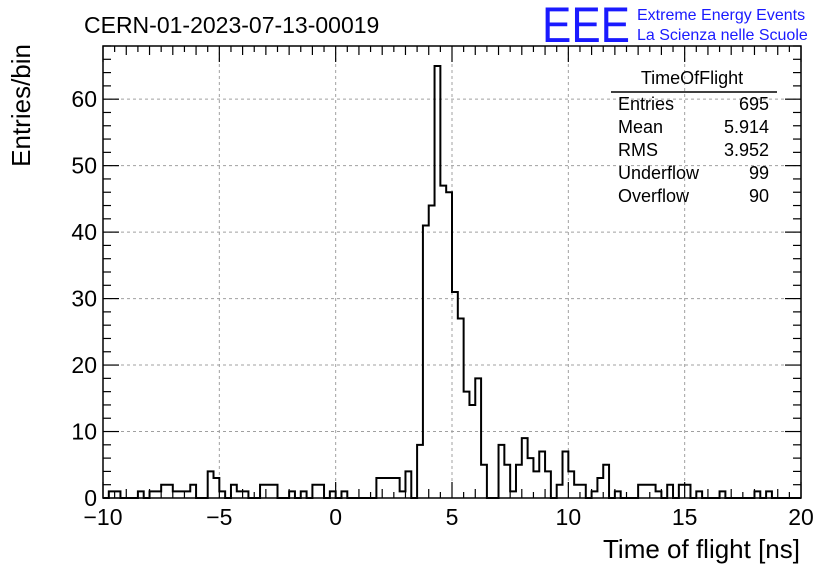  I want to click on stats-value: 695, so click(754, 104).